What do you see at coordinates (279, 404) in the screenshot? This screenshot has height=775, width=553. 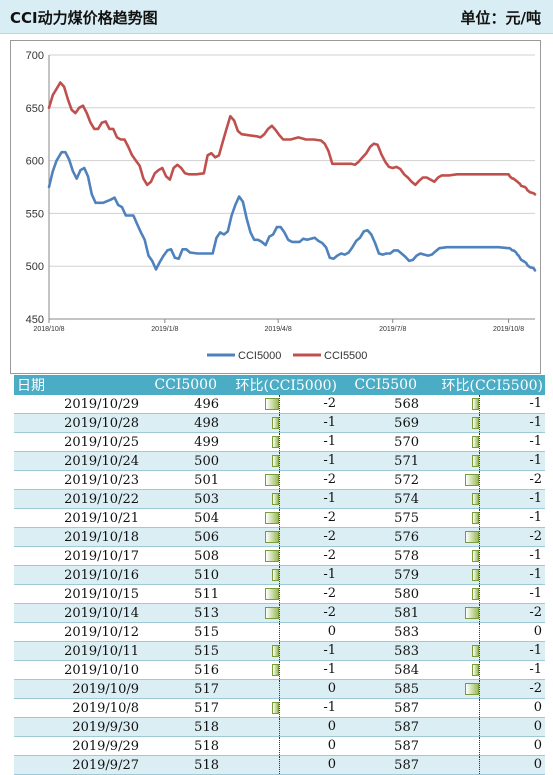 I see `table-row: 2019/10/29 496 -2 568 -1` at bounding box center [279, 404].